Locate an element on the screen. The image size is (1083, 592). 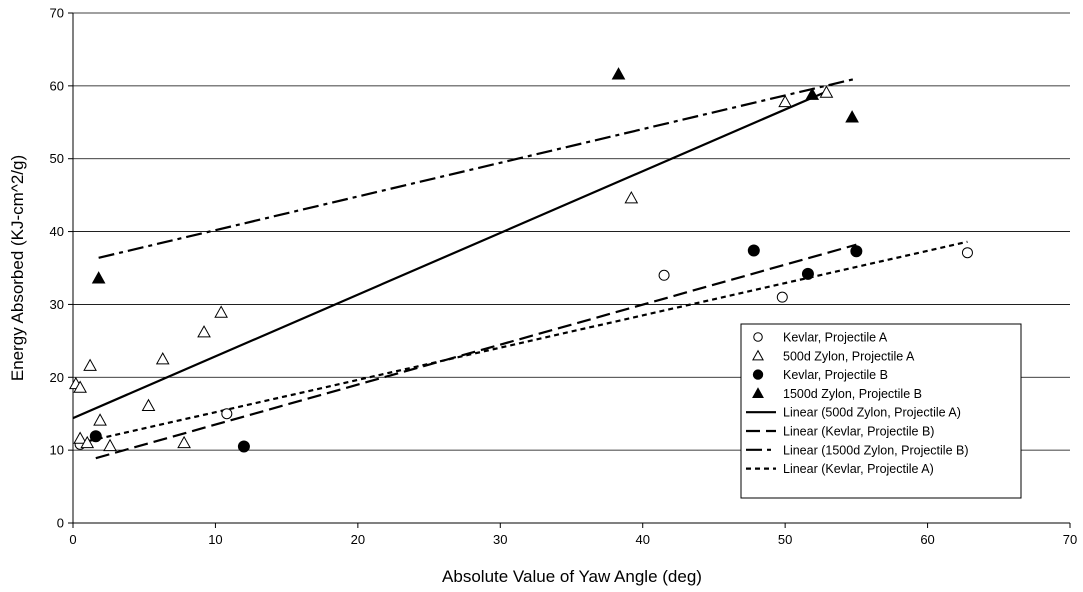
x-tick-label-30: 30 is located at coordinates (500, 539).